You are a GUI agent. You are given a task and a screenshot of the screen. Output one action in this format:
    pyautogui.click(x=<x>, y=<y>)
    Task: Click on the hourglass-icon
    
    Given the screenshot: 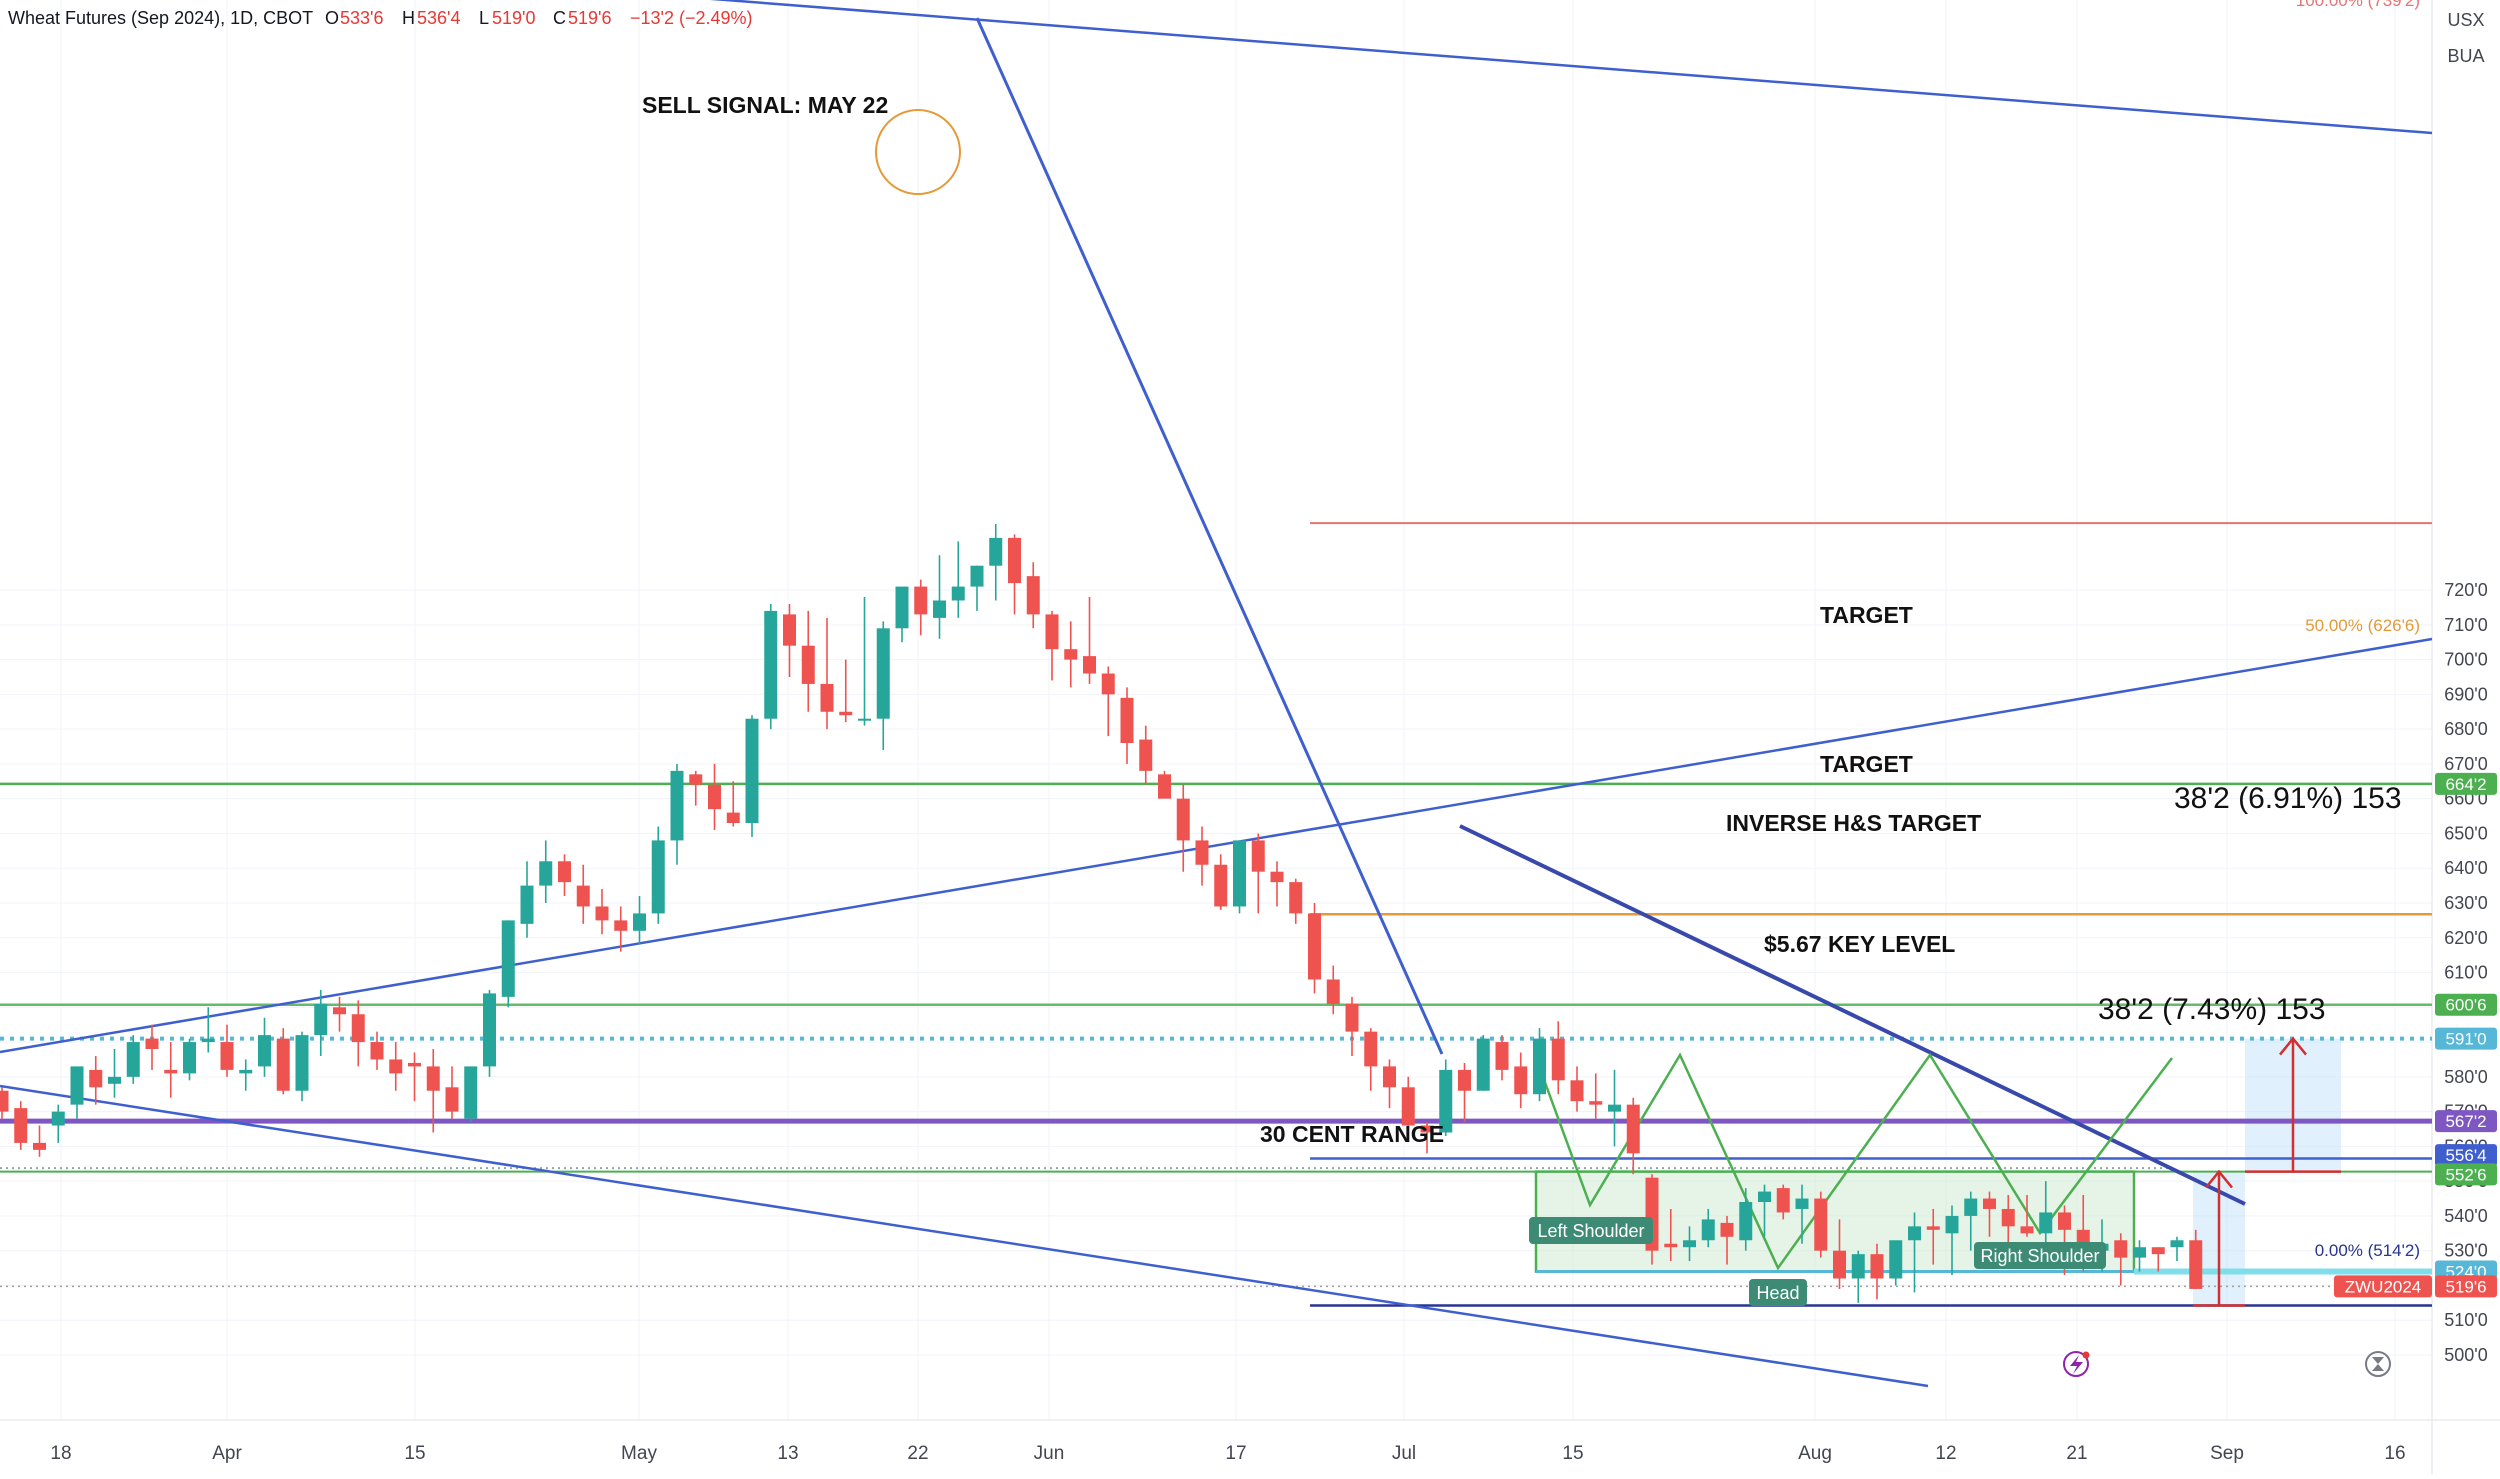 What is the action you would take?
    pyautogui.click(x=2378, y=1364)
    